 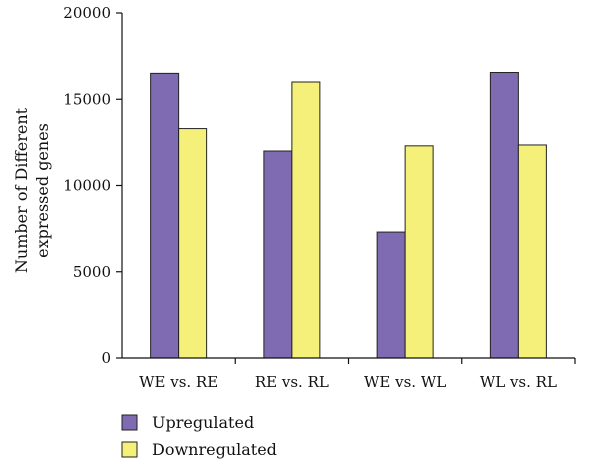 What do you see at coordinates (405, 382) in the screenshot?
I see `x-tick-label: WE vs. WL` at bounding box center [405, 382].